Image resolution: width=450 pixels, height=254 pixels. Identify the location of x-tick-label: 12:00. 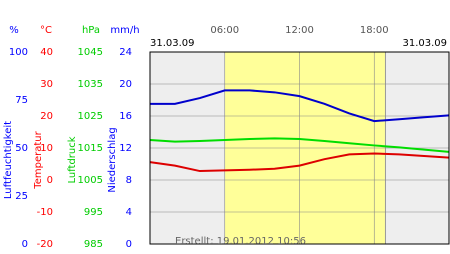
(299, 30).